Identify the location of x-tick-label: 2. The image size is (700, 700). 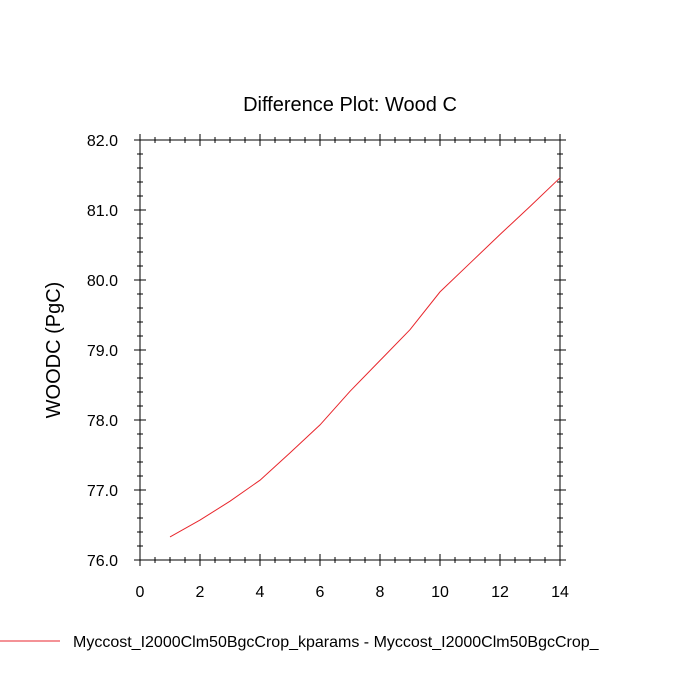
(200, 592).